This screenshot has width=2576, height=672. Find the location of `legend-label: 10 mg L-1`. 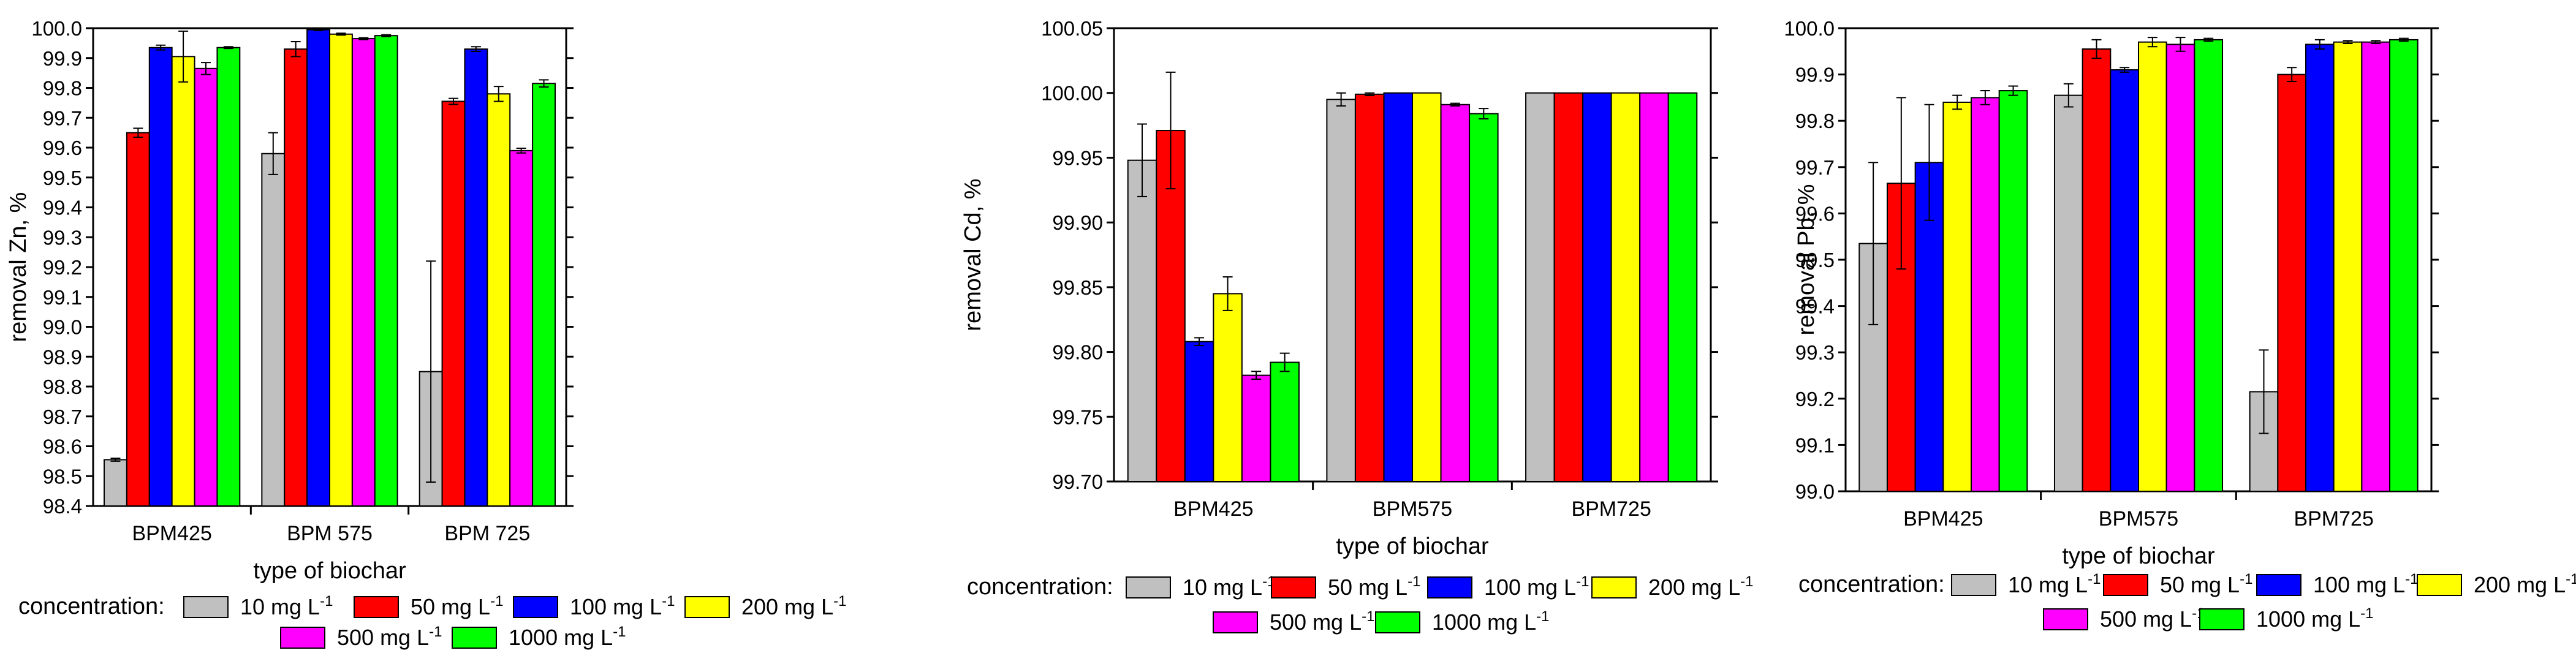

legend-label: 10 mg L-1 is located at coordinates (286, 606).